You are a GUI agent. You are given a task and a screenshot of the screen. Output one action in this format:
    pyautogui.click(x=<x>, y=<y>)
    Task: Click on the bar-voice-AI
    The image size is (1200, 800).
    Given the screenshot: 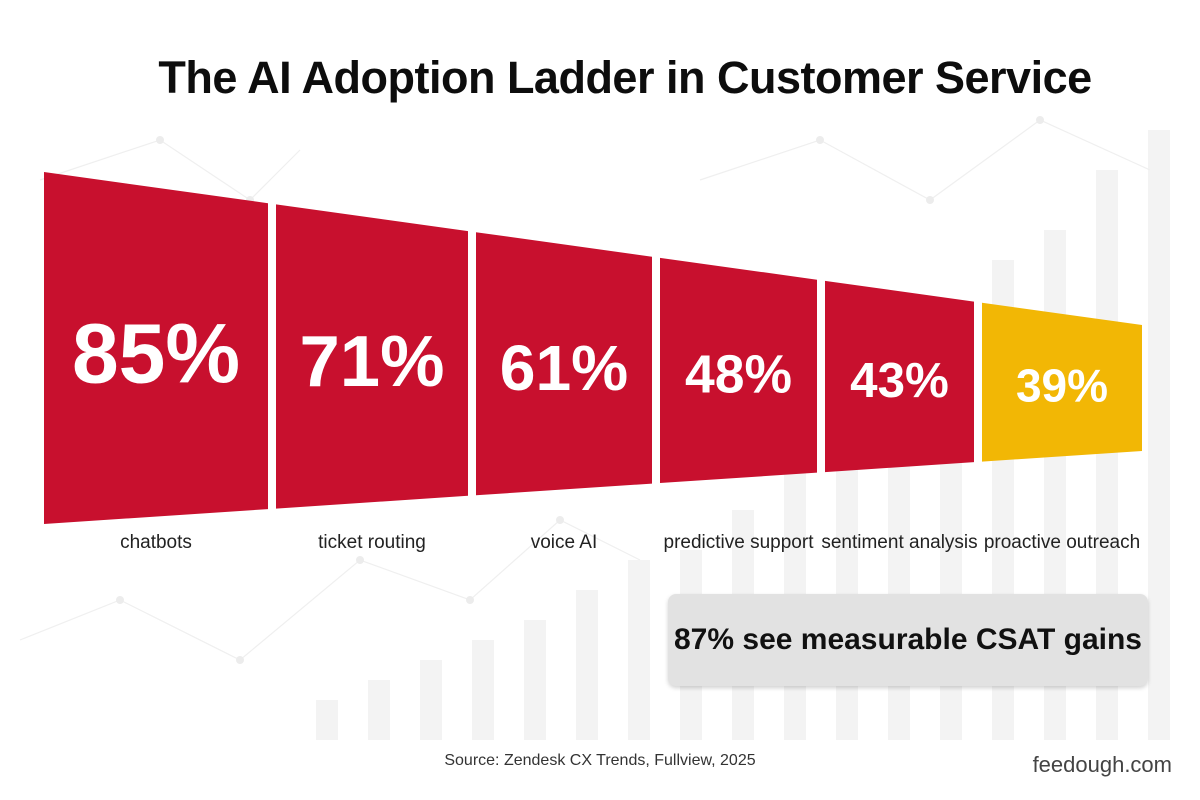 What is the action you would take?
    pyautogui.click(x=564, y=364)
    